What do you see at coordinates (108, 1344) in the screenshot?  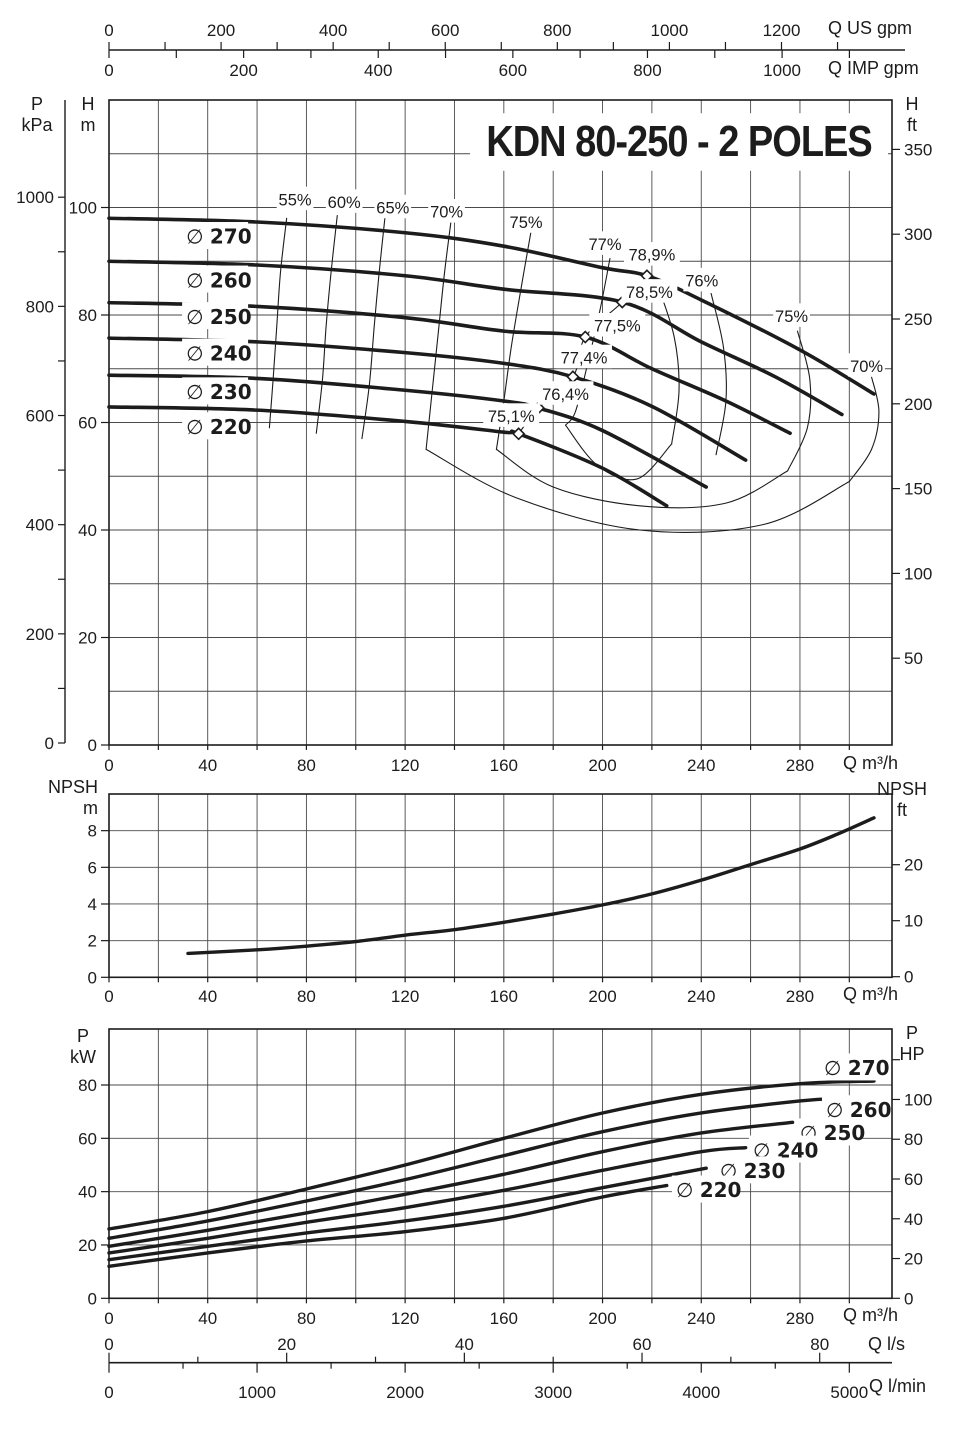 I see `flow-ls-tick-label: 0` at bounding box center [108, 1344].